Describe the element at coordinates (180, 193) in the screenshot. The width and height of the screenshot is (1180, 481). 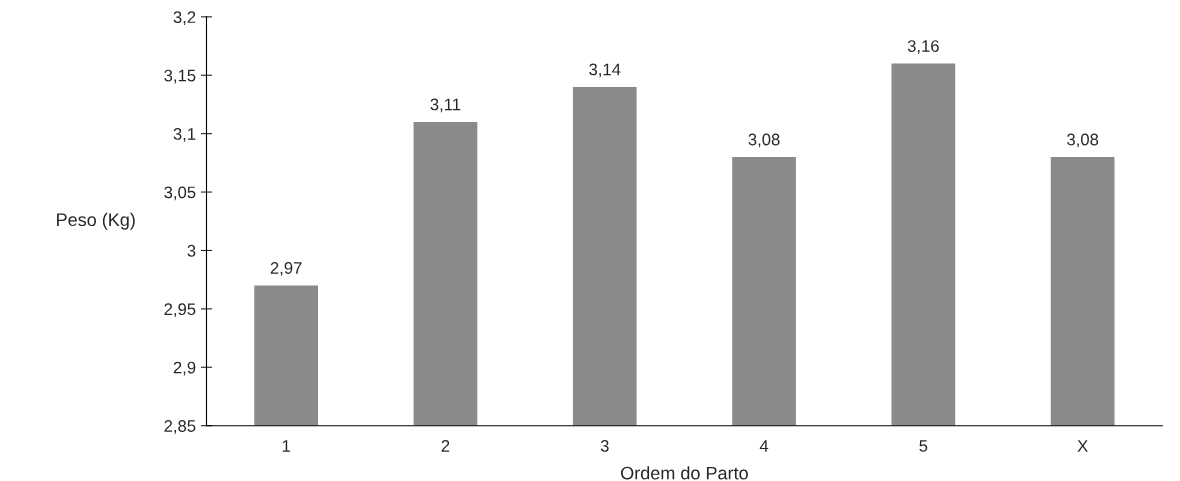
I see `y-tick-label: 3,05` at that location.